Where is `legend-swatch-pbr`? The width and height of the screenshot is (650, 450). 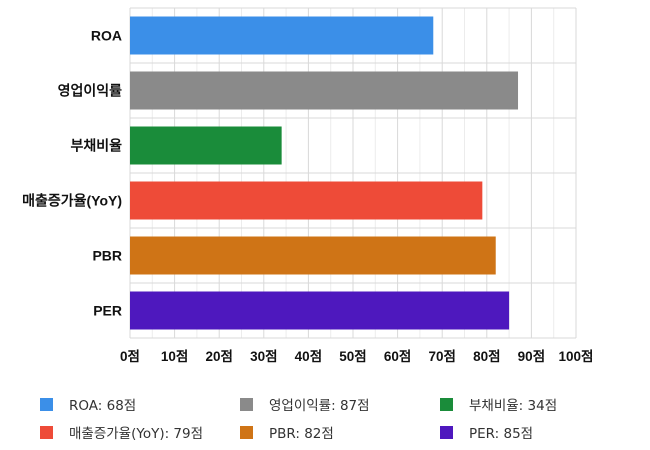
legend-swatch-pbr is located at coordinates (246, 432).